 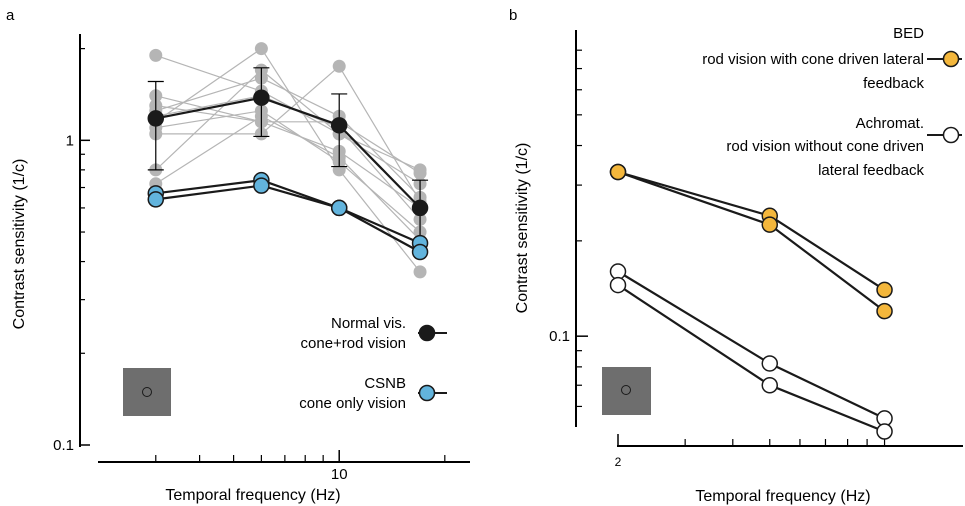 What do you see at coordinates (427, 393) in the screenshot?
I see `legend-csnb-marker` at bounding box center [427, 393].